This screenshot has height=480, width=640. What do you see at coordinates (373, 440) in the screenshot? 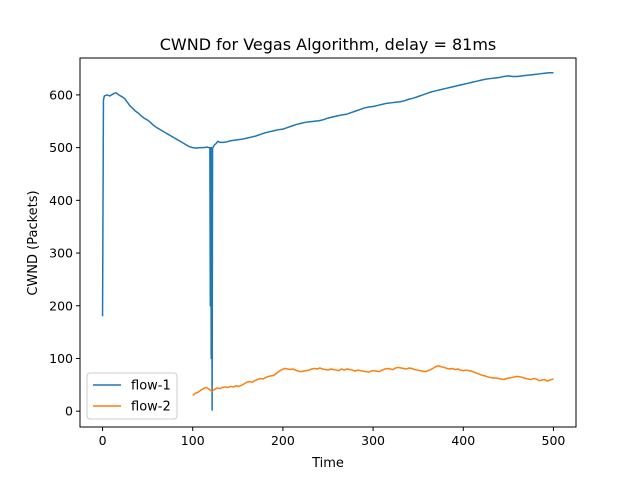
I see `x-tick-label: 300` at bounding box center [373, 440].